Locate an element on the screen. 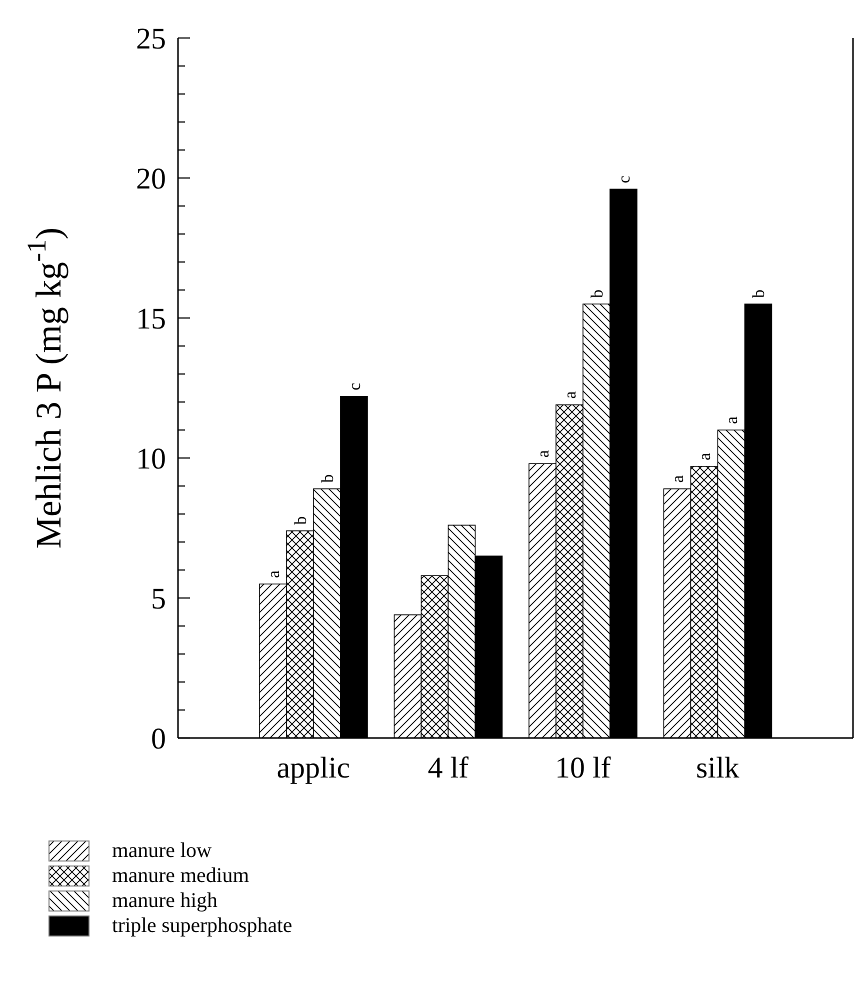 This screenshot has width=862, height=995. legend-label: triple superphosphate is located at coordinates (202, 925).